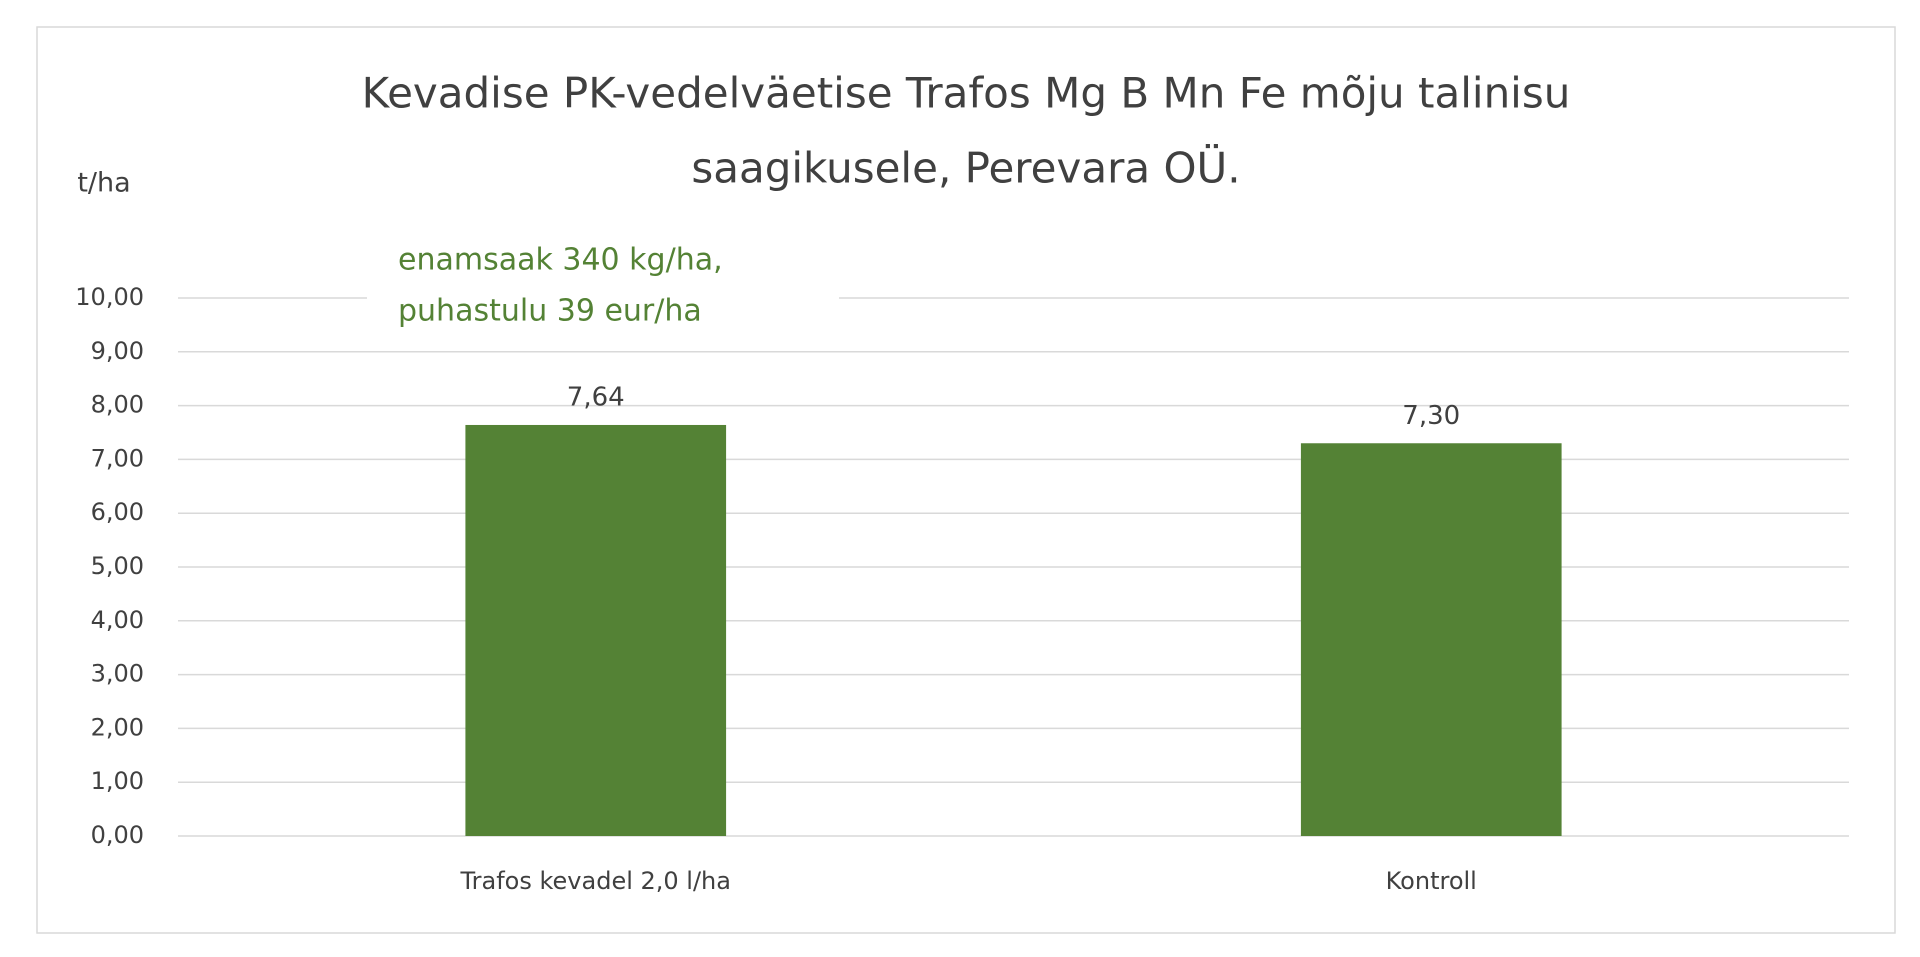 The image size is (1920, 957). I want to click on annotation-background, so click(603, 287).